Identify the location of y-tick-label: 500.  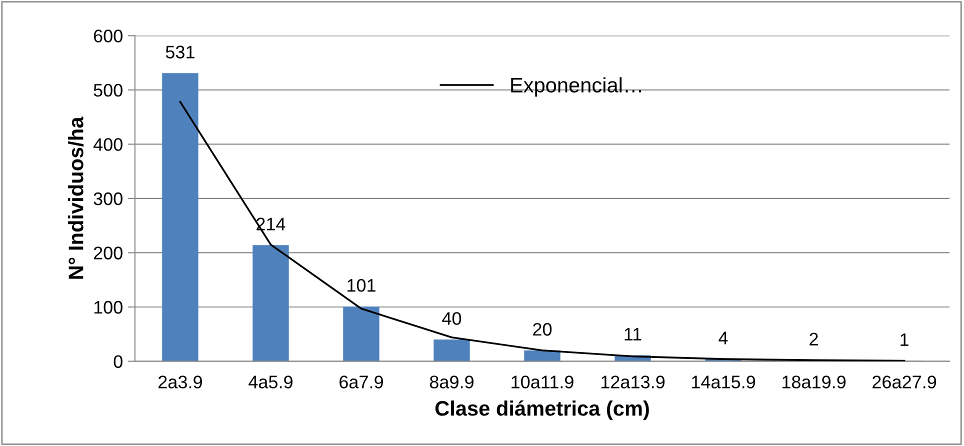
(108, 90).